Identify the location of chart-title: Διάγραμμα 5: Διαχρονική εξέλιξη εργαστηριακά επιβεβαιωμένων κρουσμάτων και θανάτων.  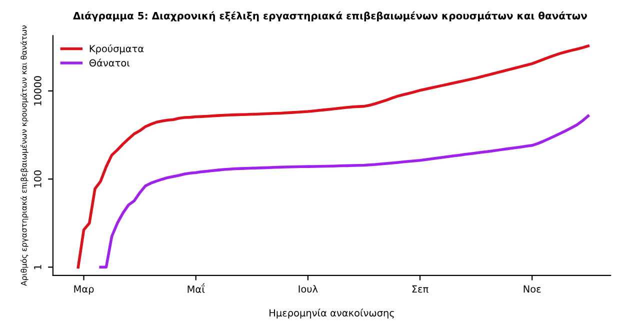
(330, 16).